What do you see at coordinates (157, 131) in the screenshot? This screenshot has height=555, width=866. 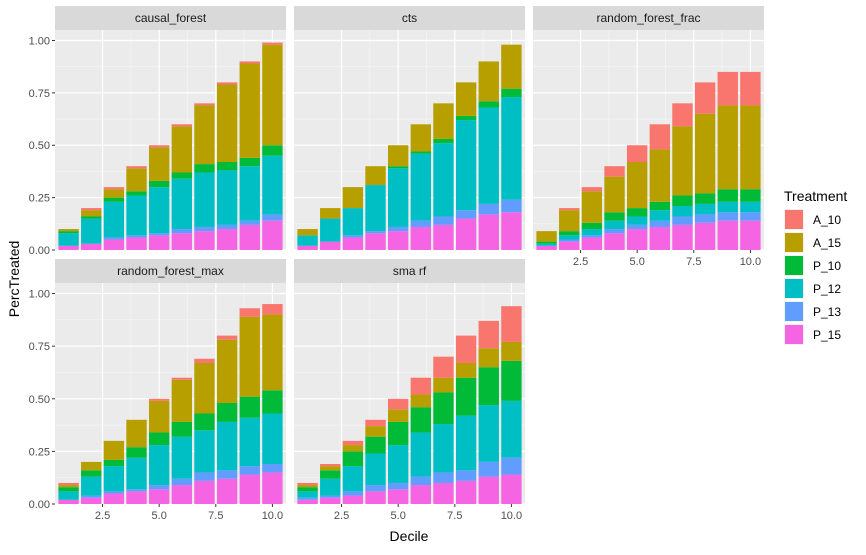 I see `facet-panel-causal_forest: causal_forest 0.00 0.25 0.50 0.75 1.00` at bounding box center [157, 131].